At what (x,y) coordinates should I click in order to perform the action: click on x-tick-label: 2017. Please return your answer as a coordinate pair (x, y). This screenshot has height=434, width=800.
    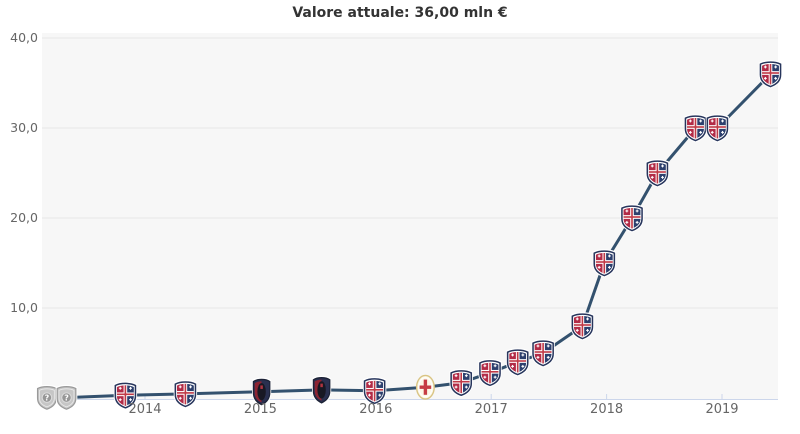
    Looking at the image, I should click on (491, 409).